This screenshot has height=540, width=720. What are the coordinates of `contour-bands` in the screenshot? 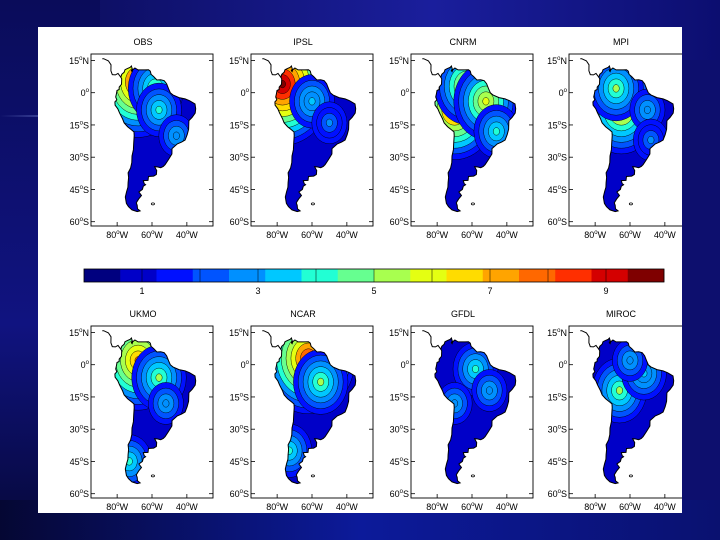 It's located at (311, 106).